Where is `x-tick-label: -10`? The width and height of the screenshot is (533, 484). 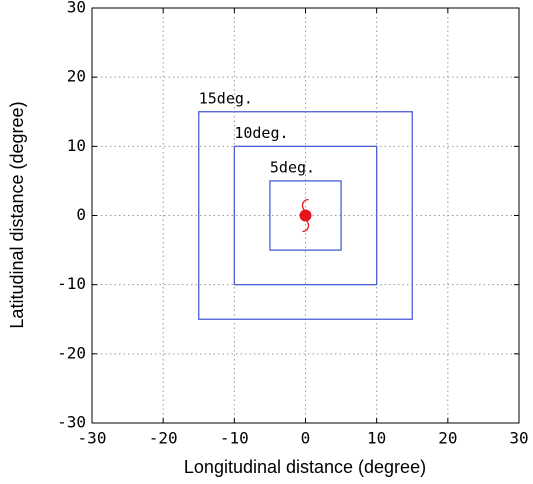
x-tick-label: -10 is located at coordinates (234, 438).